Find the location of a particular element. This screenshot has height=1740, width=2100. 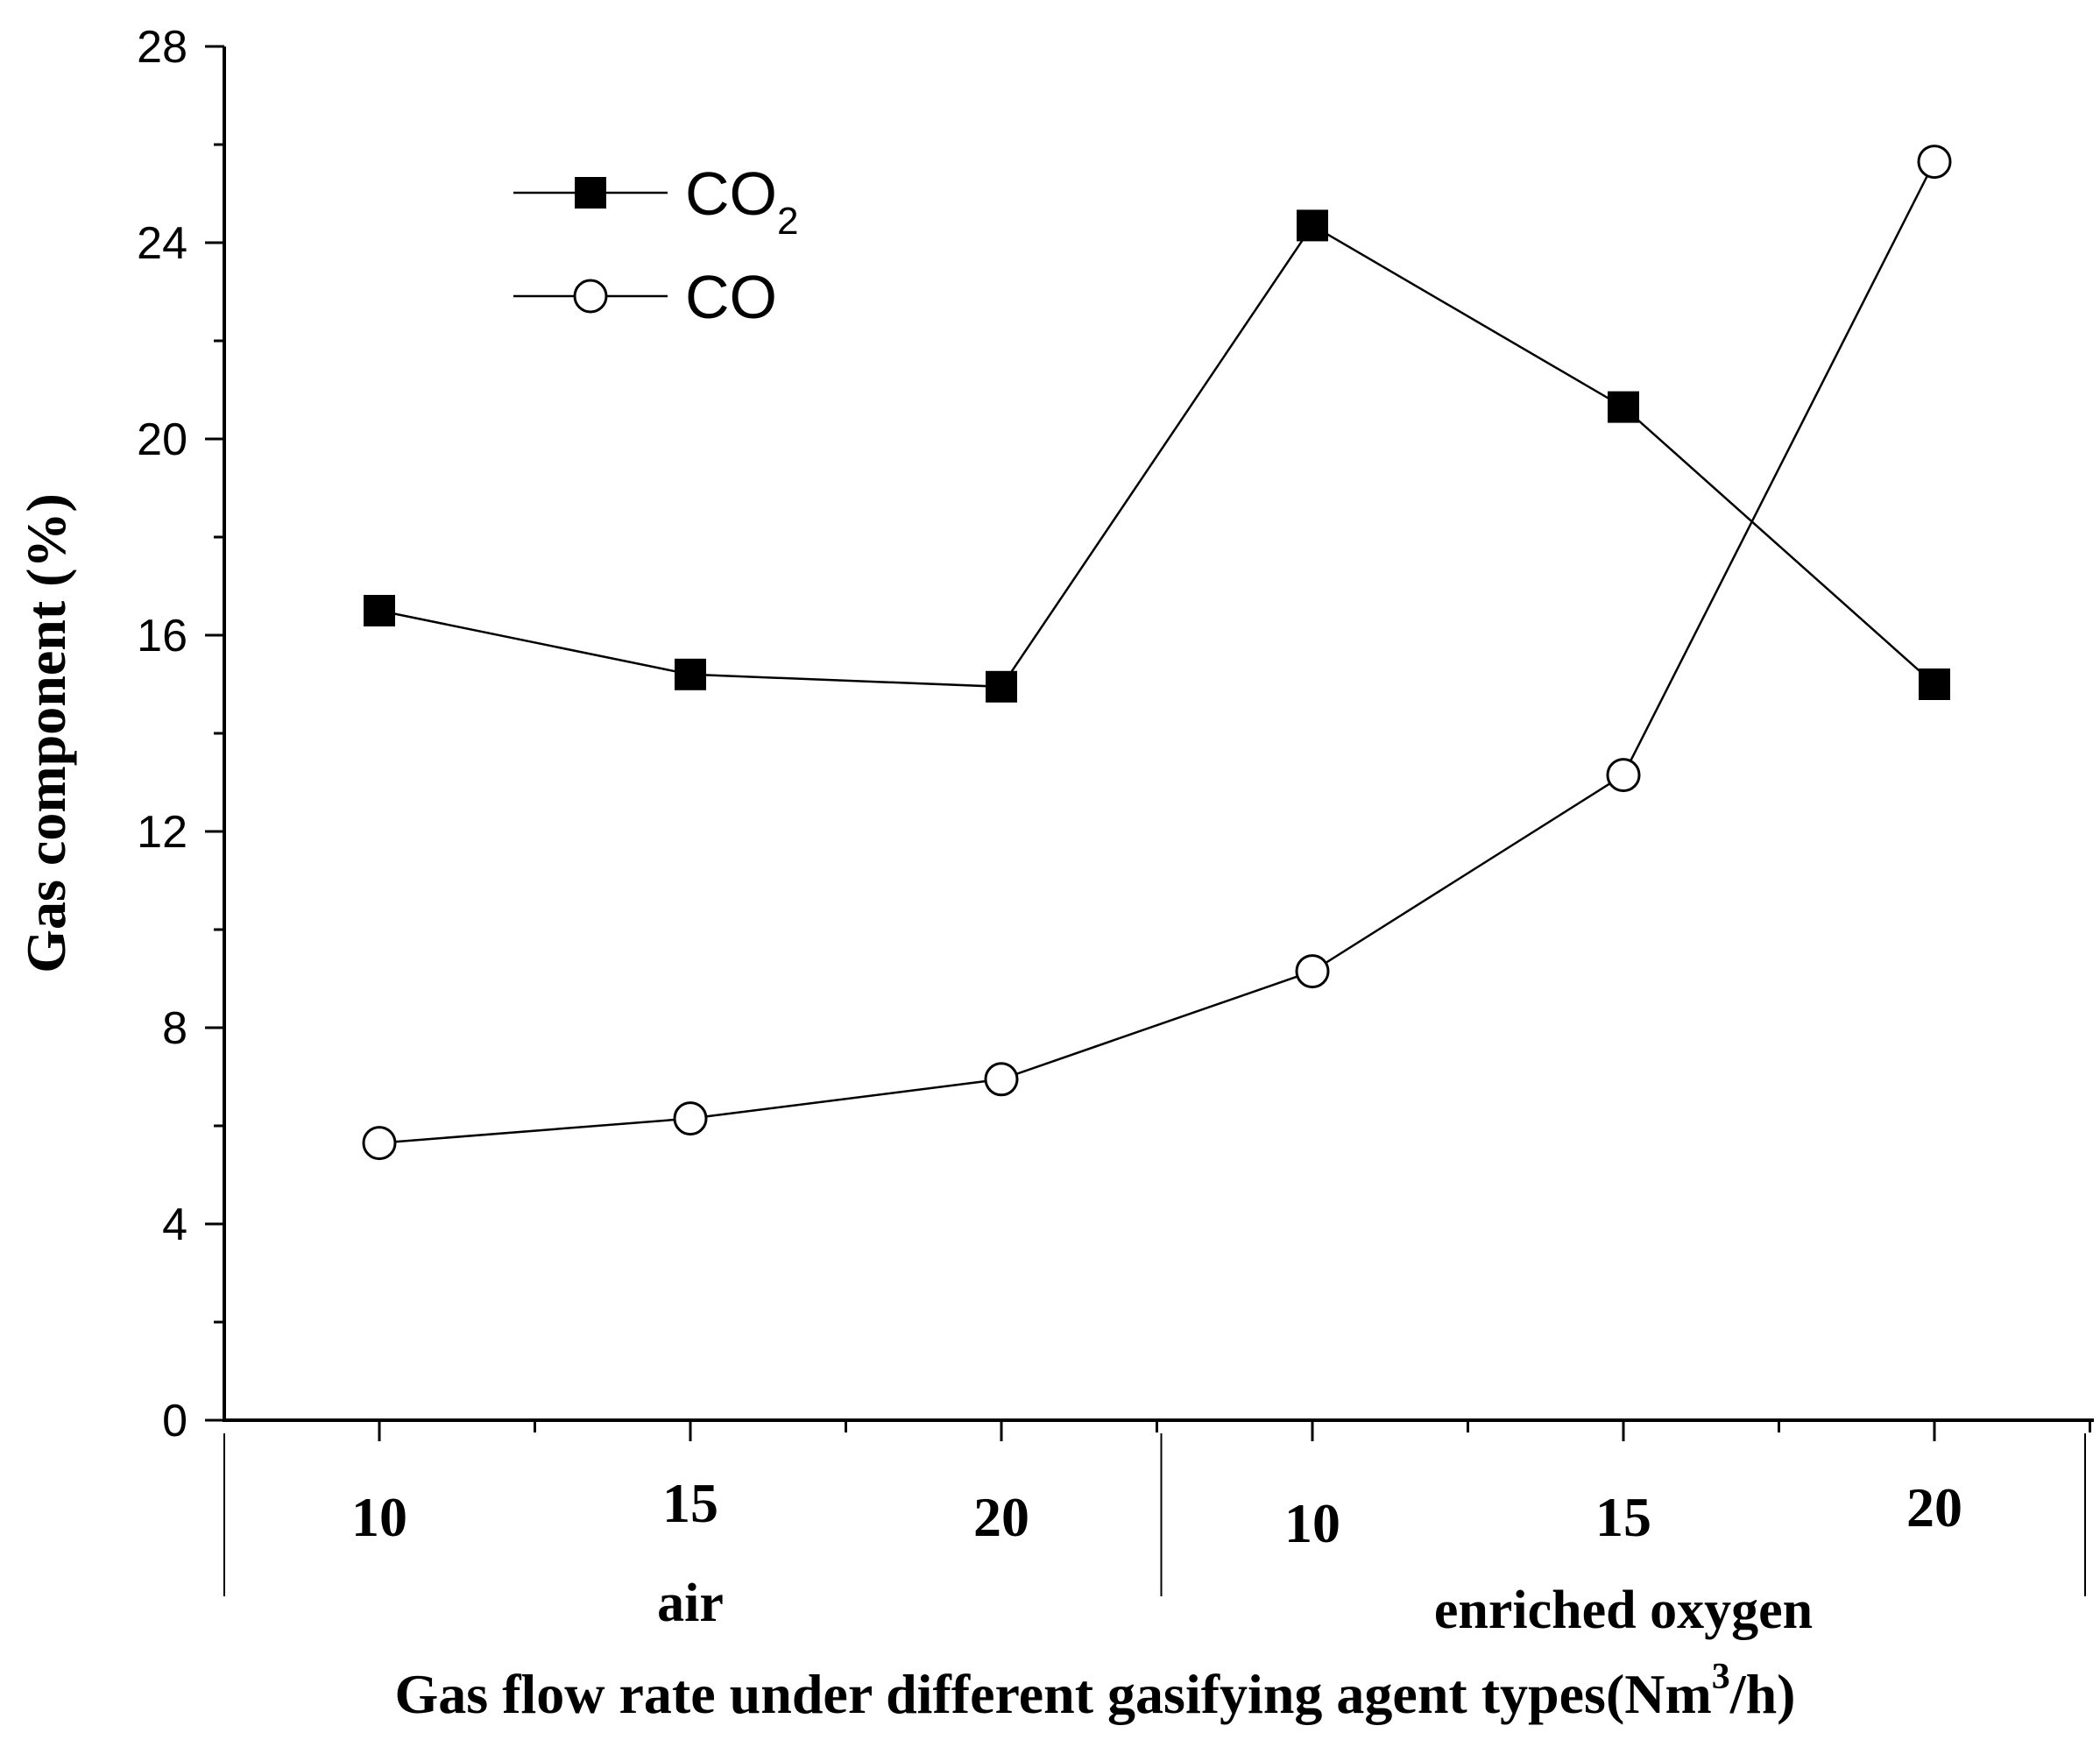

y-tick-label: 24 is located at coordinates (162, 243).